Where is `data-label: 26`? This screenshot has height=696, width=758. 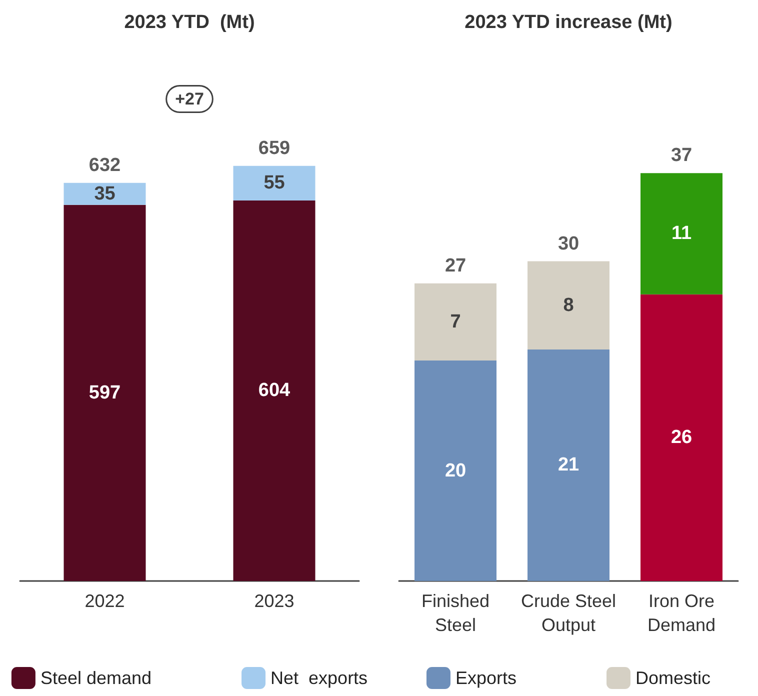 data-label: 26 is located at coordinates (681, 437).